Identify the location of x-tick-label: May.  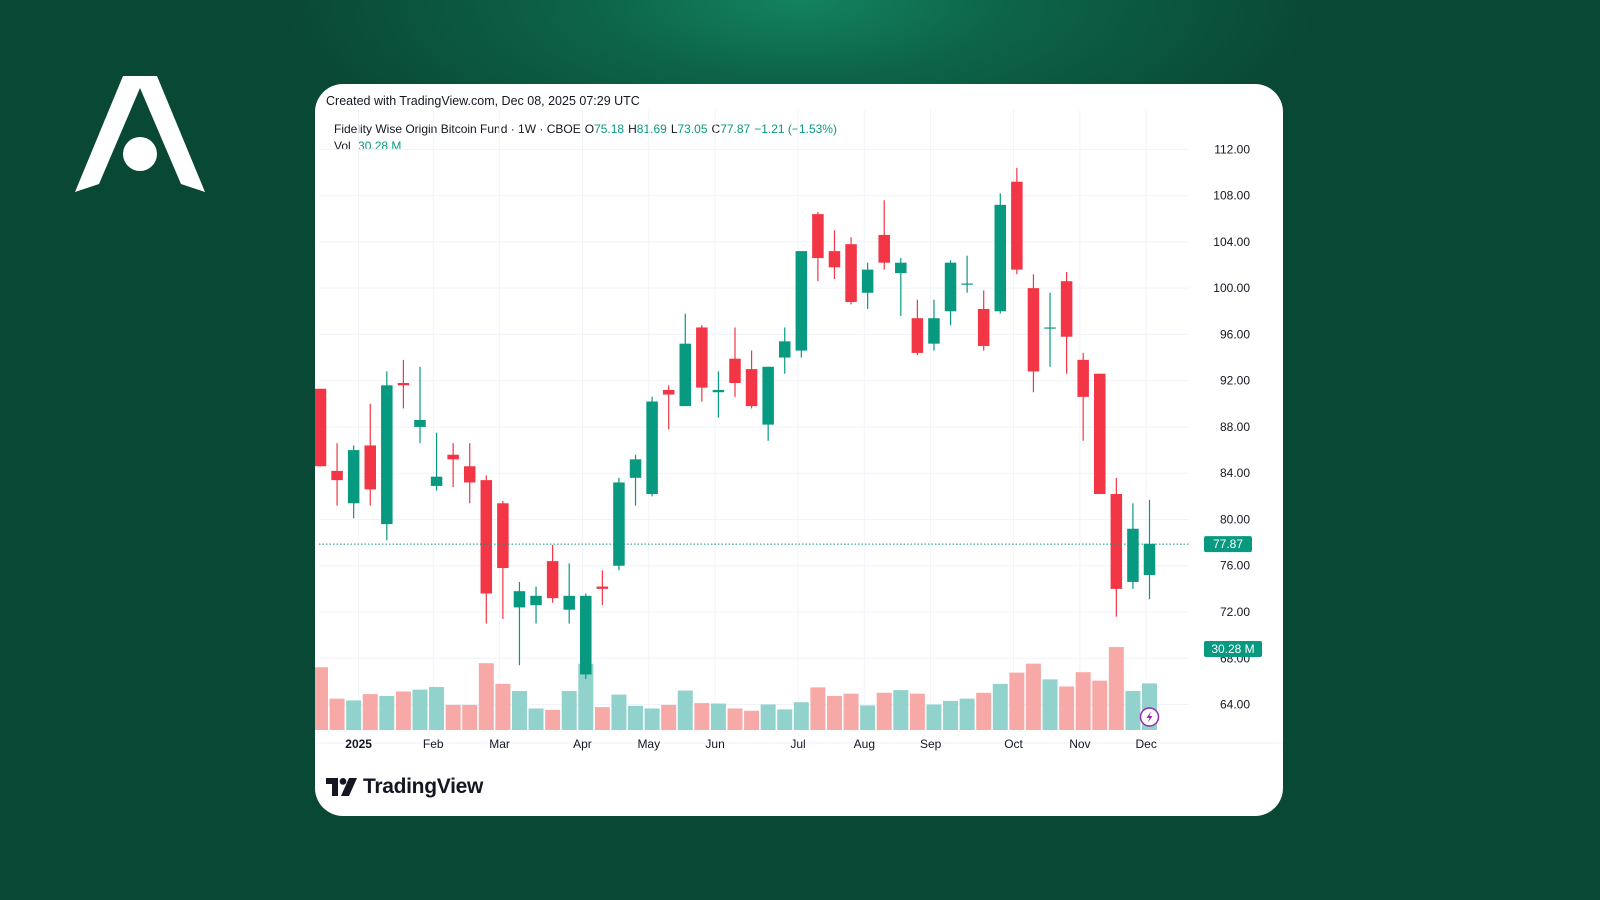
(648, 744).